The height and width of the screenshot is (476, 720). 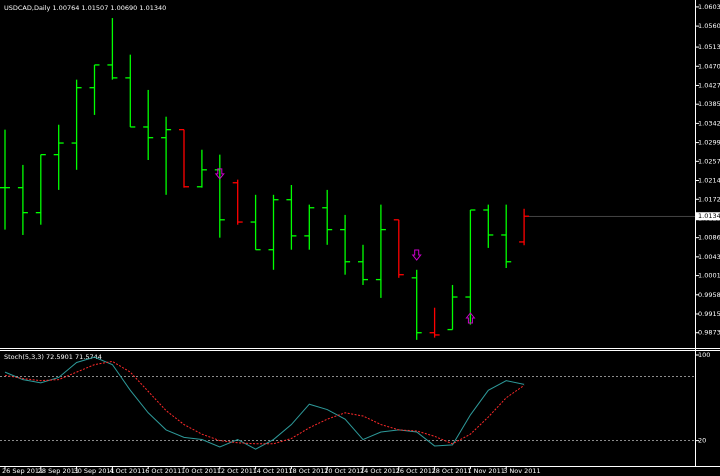 What do you see at coordinates (709, 333) in the screenshot?
I see `y-tick-label: 0.98730` at bounding box center [709, 333].